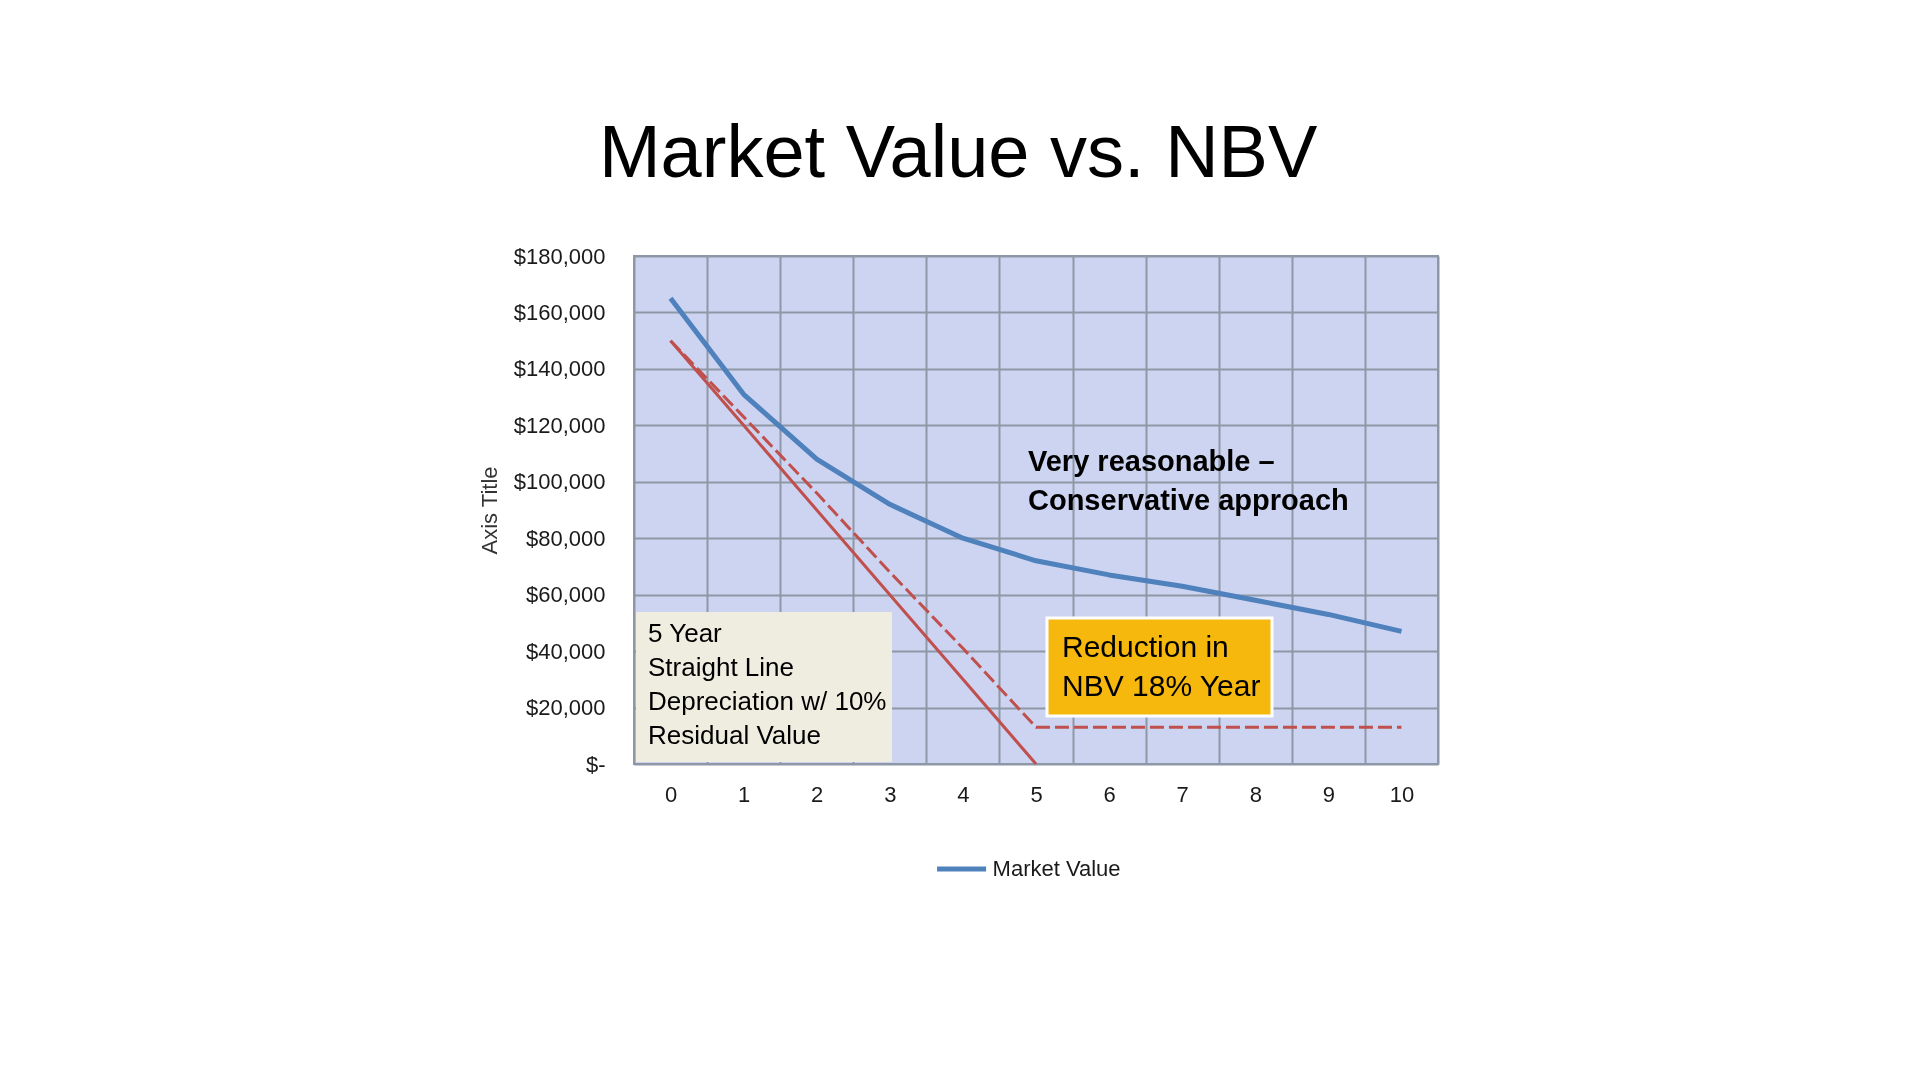 This screenshot has width=1920, height=1080. What do you see at coordinates (958, 151) in the screenshot?
I see `chart-title: Market Value vs. NBV` at bounding box center [958, 151].